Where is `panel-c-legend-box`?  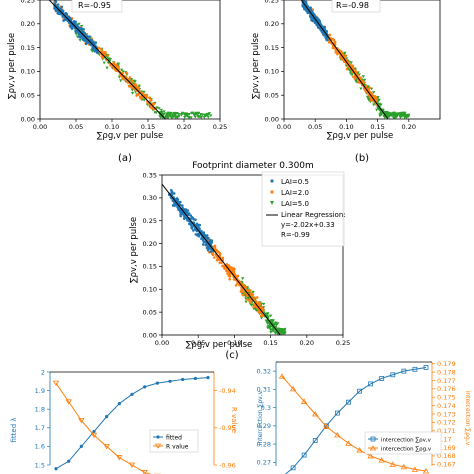
panel-c-legend-box is located at coordinates (303, 209).